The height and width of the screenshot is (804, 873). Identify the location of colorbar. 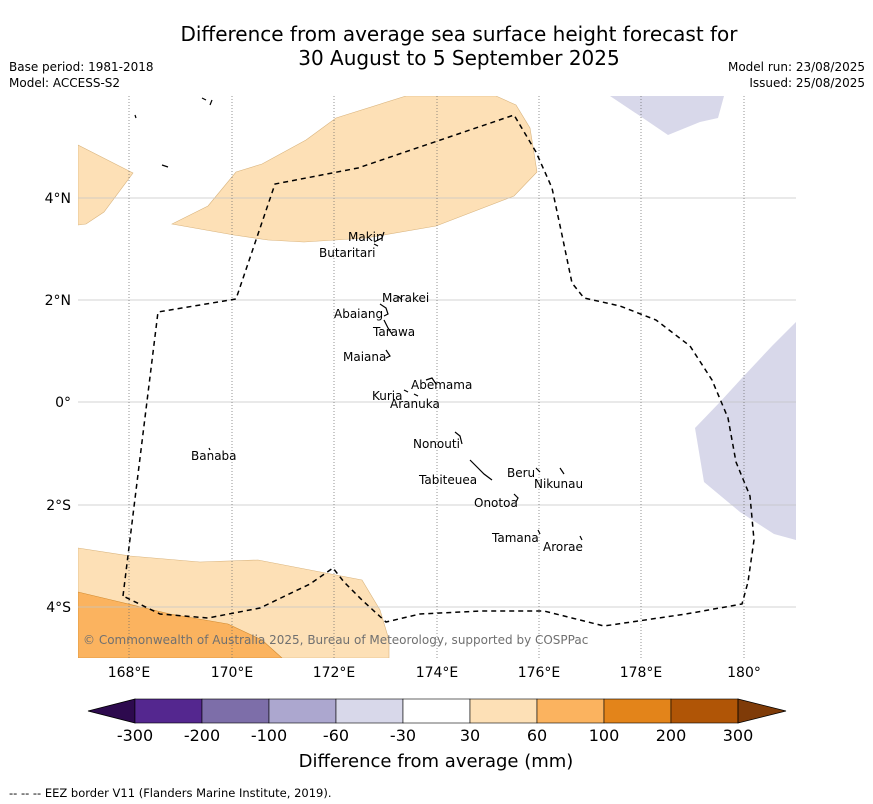
(437, 711).